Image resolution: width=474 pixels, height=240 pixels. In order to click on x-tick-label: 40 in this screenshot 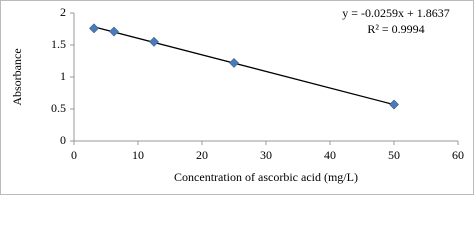, I will do `click(330, 155)`.